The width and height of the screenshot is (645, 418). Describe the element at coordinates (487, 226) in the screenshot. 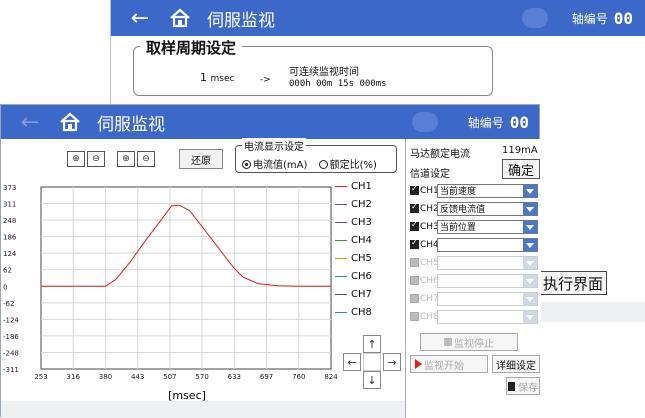

I see `channel-select: 当前位置` at that location.